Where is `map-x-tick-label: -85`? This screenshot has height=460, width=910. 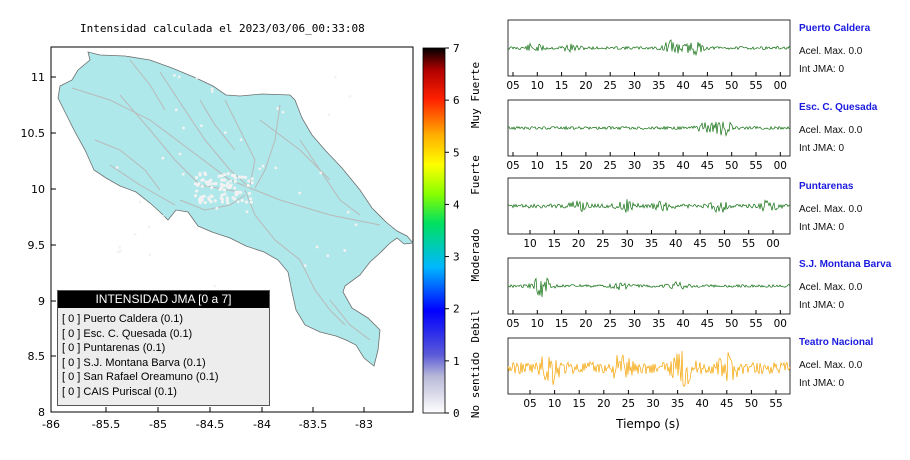 map-x-tick-label: -85 is located at coordinates (158, 424).